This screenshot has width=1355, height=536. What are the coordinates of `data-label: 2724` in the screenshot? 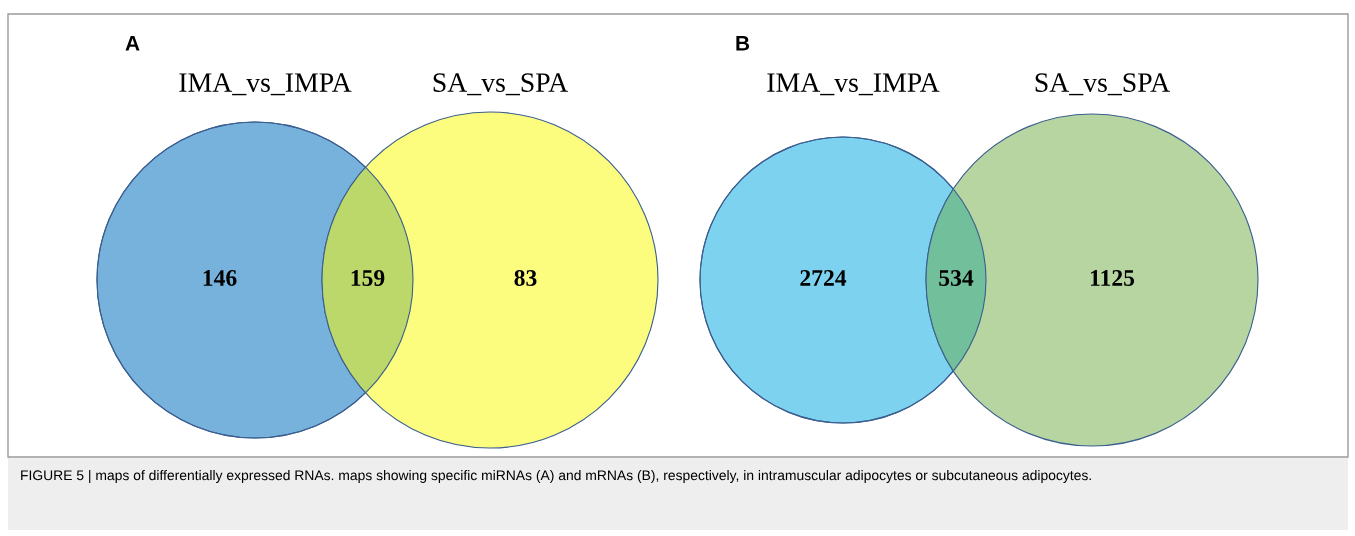 It's located at (823, 278).